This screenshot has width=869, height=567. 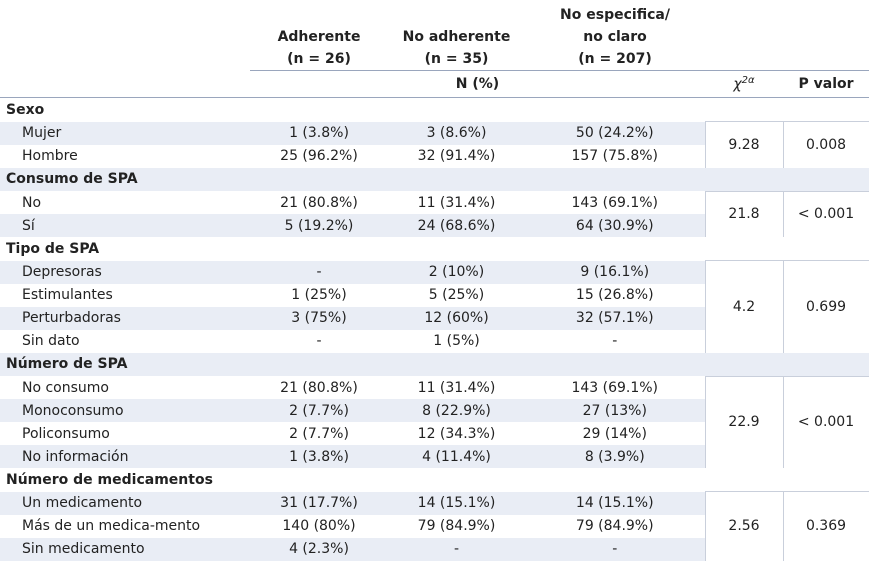 I want to click on group-row: Consumo de SPA, so click(x=434, y=179).